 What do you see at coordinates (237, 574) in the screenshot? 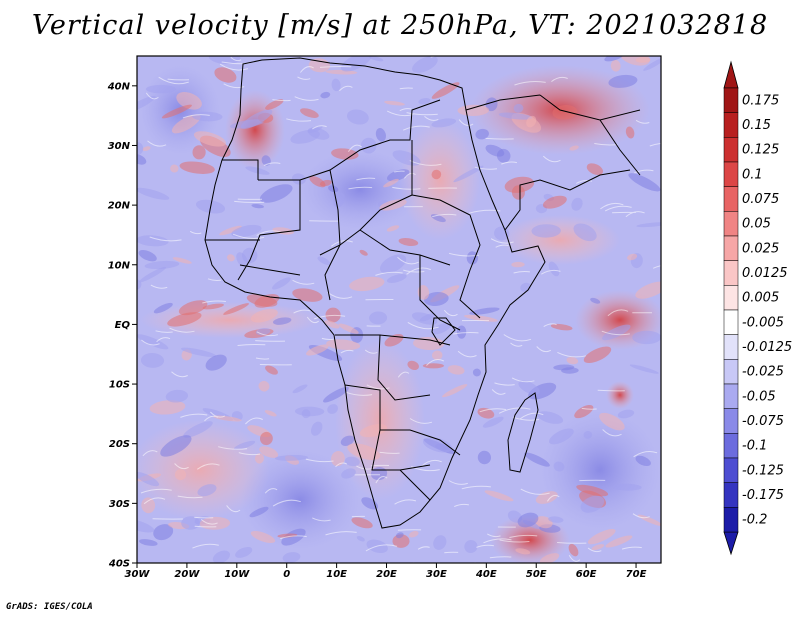
I see `lon-tick-label: 10W` at bounding box center [237, 574].